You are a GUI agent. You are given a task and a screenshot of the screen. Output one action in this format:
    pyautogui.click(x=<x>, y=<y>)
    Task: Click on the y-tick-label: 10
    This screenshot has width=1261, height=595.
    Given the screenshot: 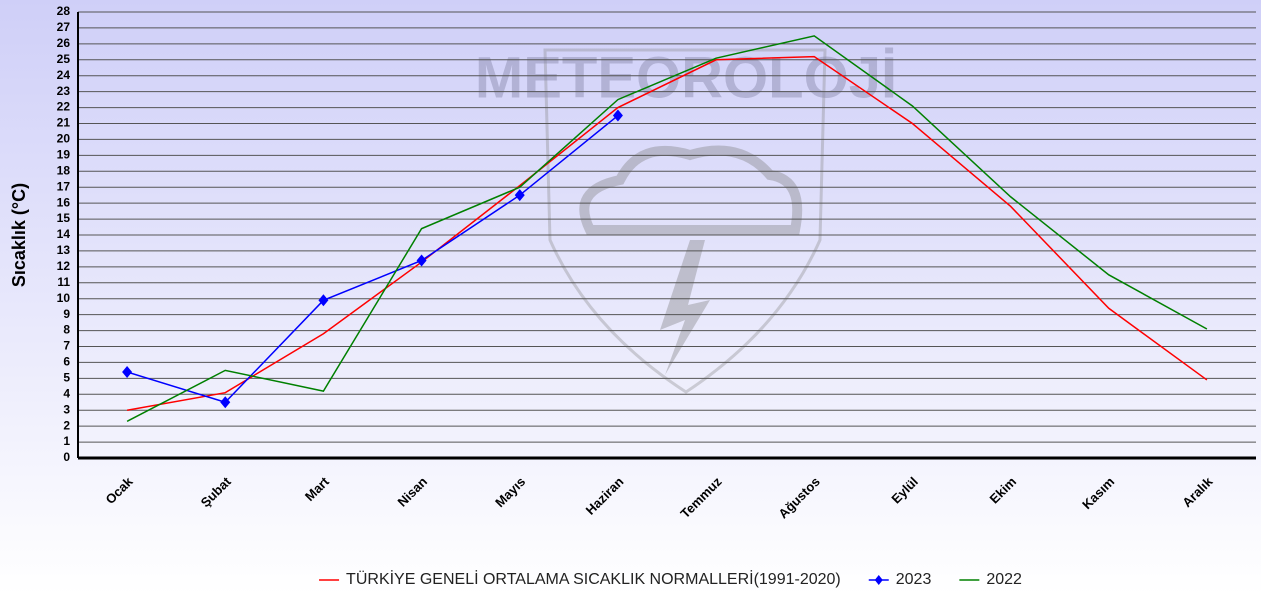 What is the action you would take?
    pyautogui.click(x=64, y=298)
    